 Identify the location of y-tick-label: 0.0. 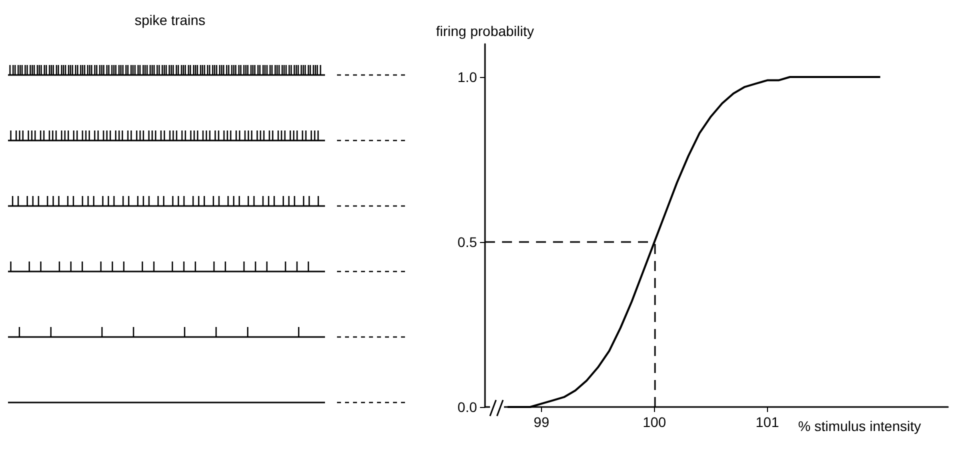
(468, 407).